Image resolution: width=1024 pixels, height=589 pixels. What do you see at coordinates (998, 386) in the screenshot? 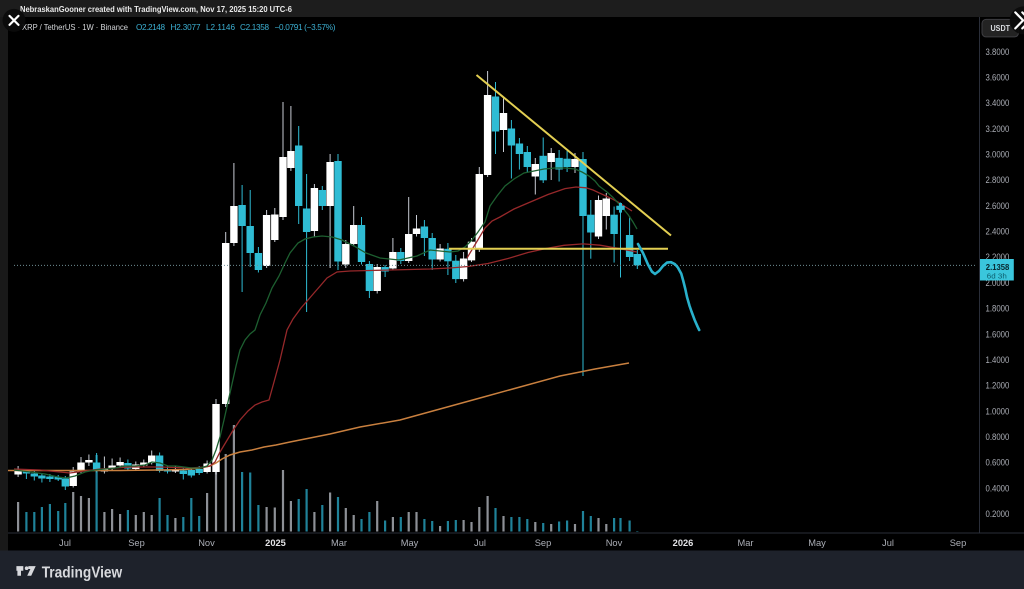
I see `svg-text: 1.2000` at bounding box center [998, 386].